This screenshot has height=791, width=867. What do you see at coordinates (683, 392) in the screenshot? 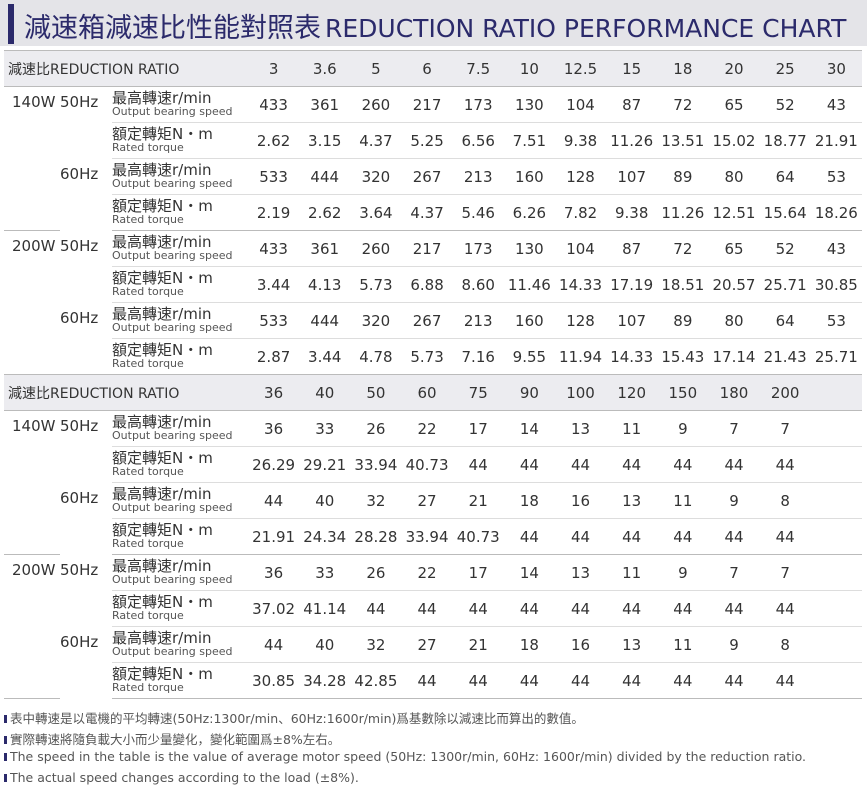
I see `ratio: 150` at bounding box center [683, 392].